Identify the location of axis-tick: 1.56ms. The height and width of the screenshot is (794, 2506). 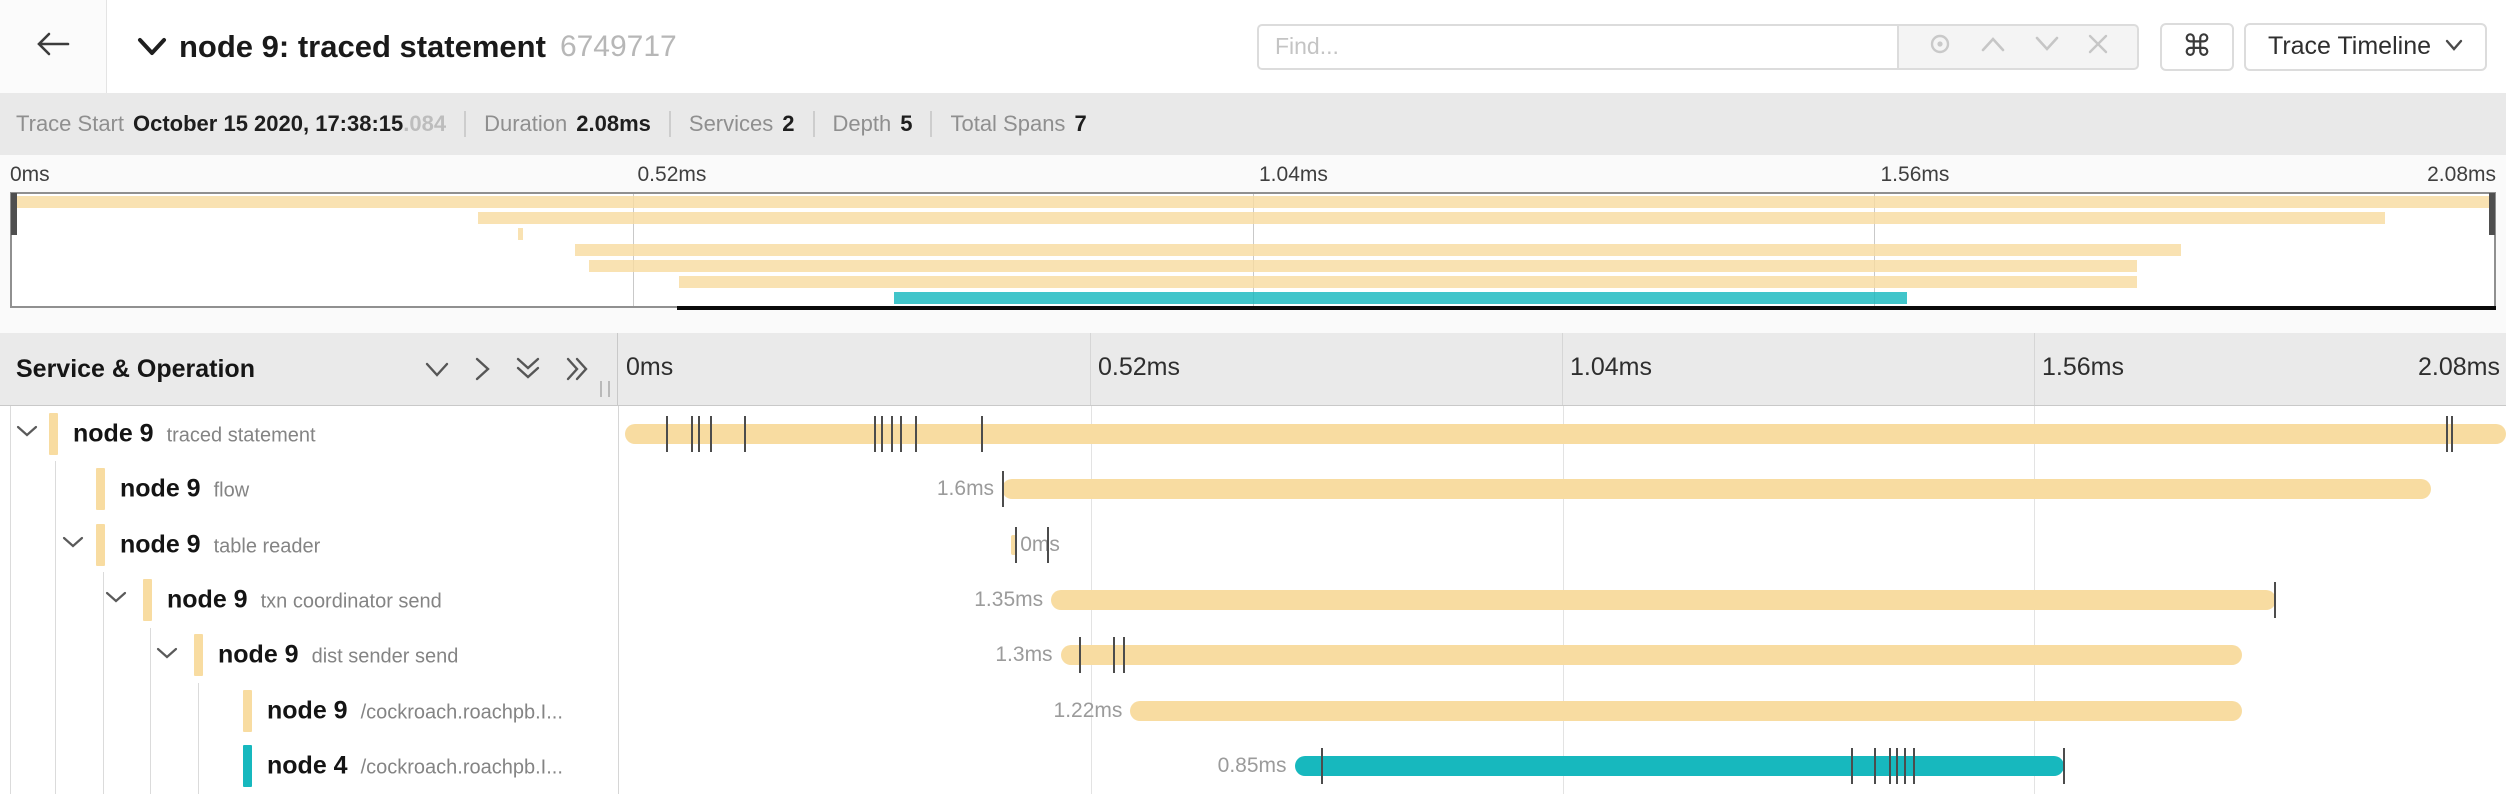
(1915, 174).